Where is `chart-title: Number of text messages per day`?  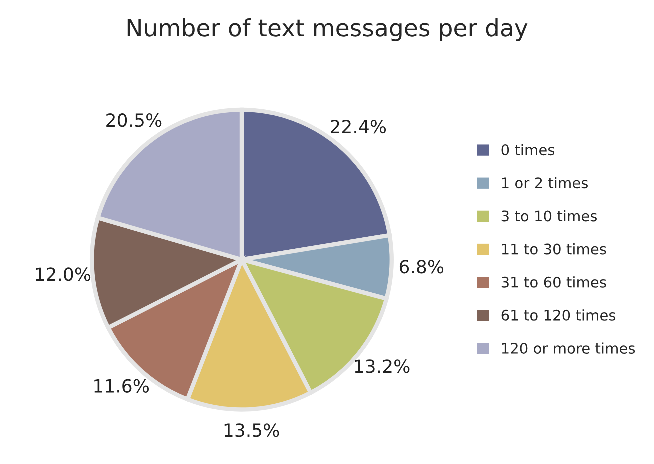 chart-title: Number of text messages per day is located at coordinates (328, 30).